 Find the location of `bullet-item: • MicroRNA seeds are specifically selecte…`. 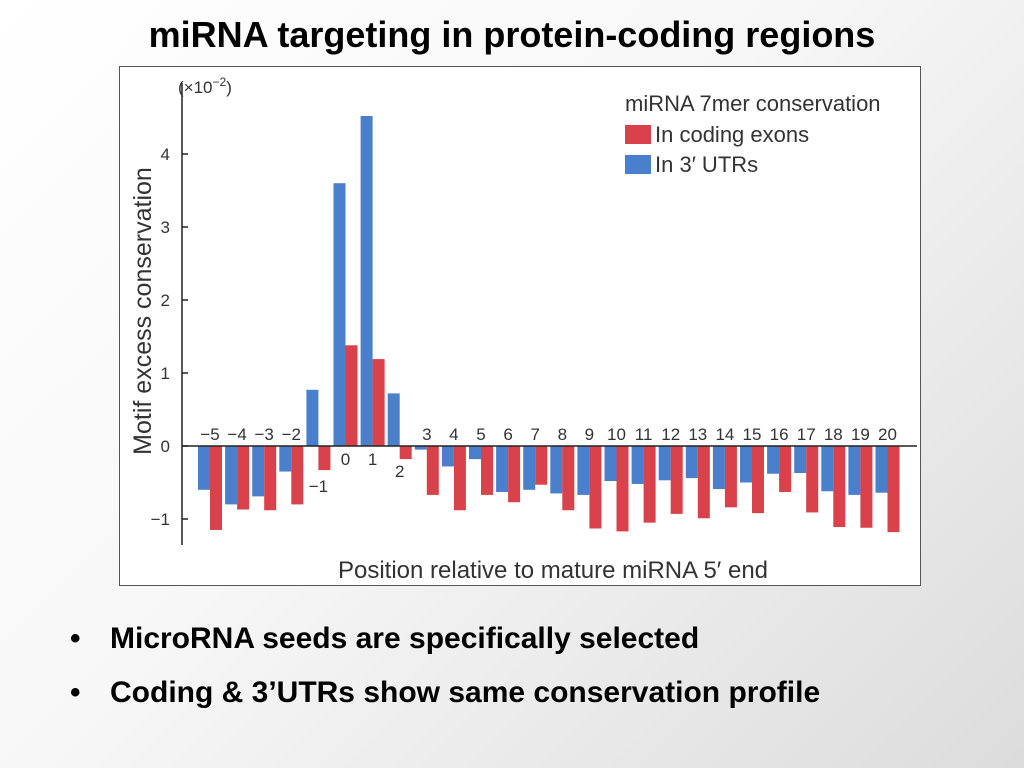

bullet-item: • MicroRNA seeds are specifically selecte… is located at coordinates (445, 639).